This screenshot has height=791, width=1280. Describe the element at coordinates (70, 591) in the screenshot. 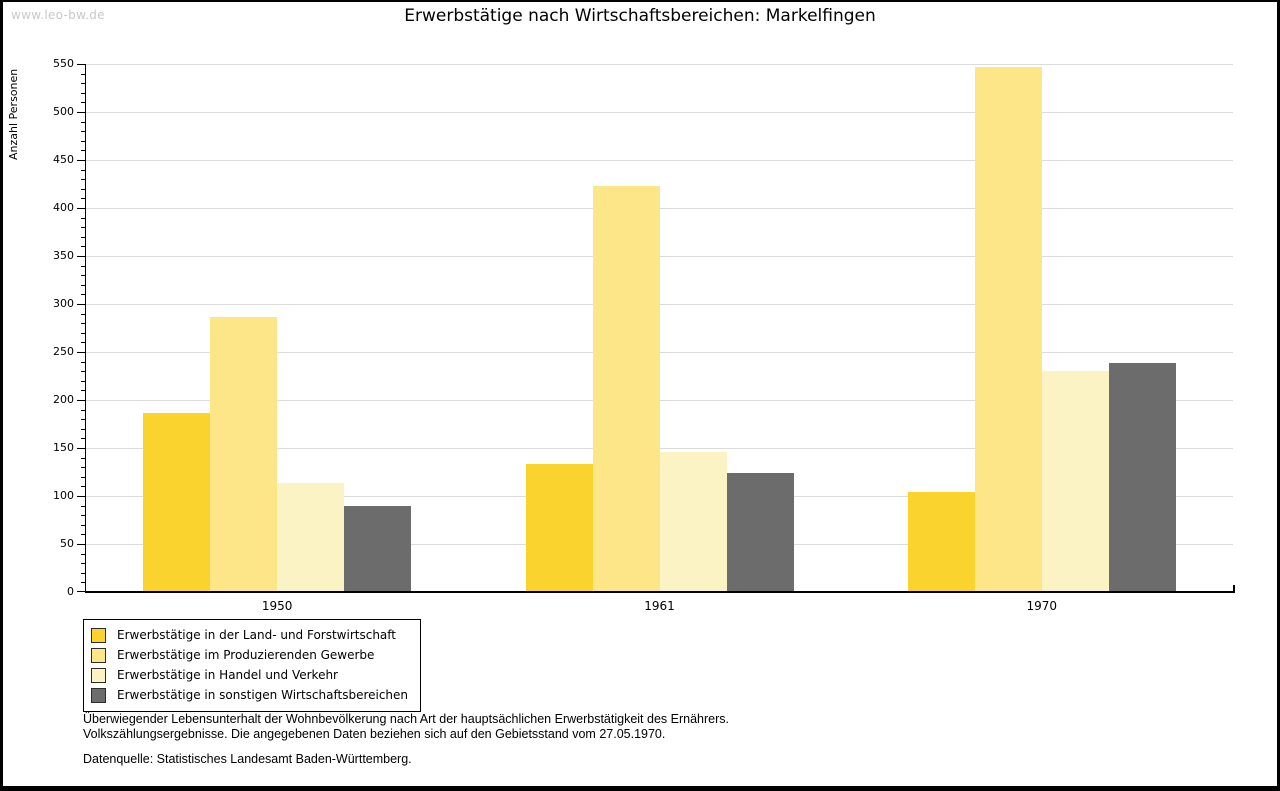

I see `y-tick-label-0: 0` at that location.